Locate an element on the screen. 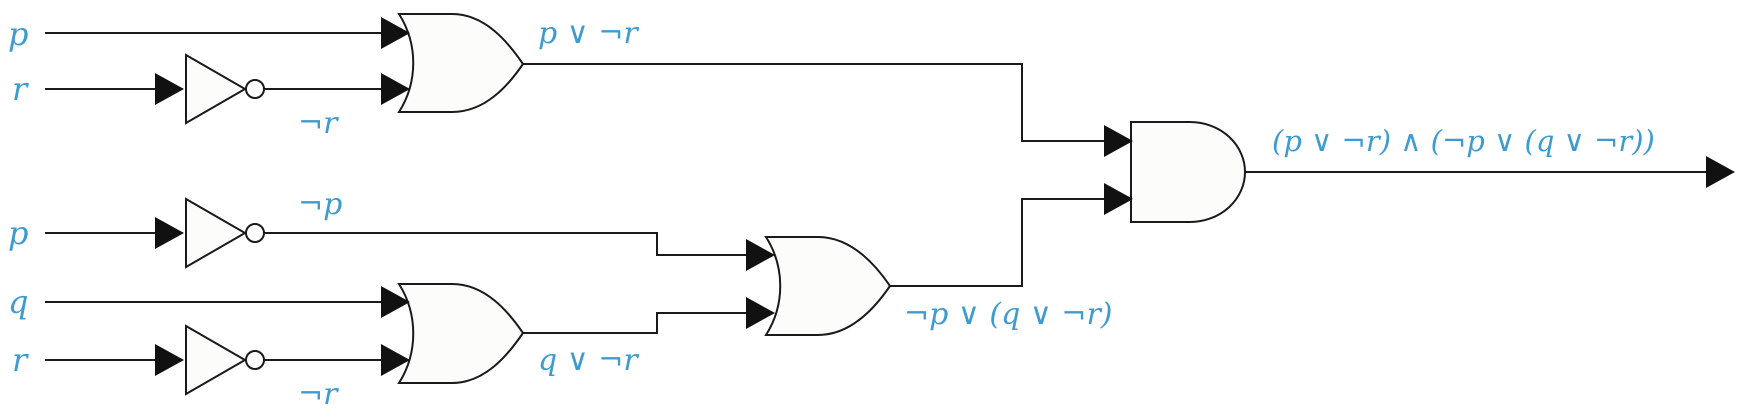  arrowhead-or-top-in2 is located at coordinates (395, 89).